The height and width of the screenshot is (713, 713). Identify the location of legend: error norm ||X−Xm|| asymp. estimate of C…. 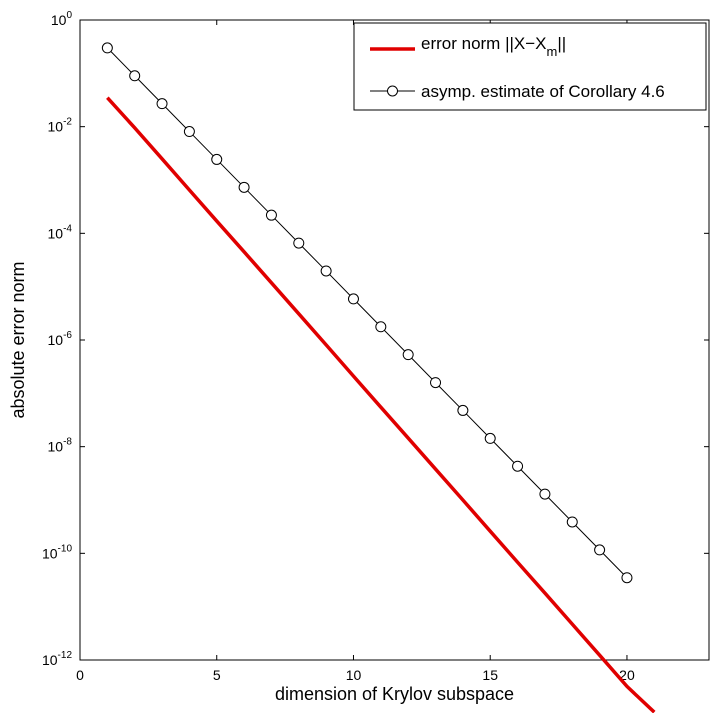
(530, 66).